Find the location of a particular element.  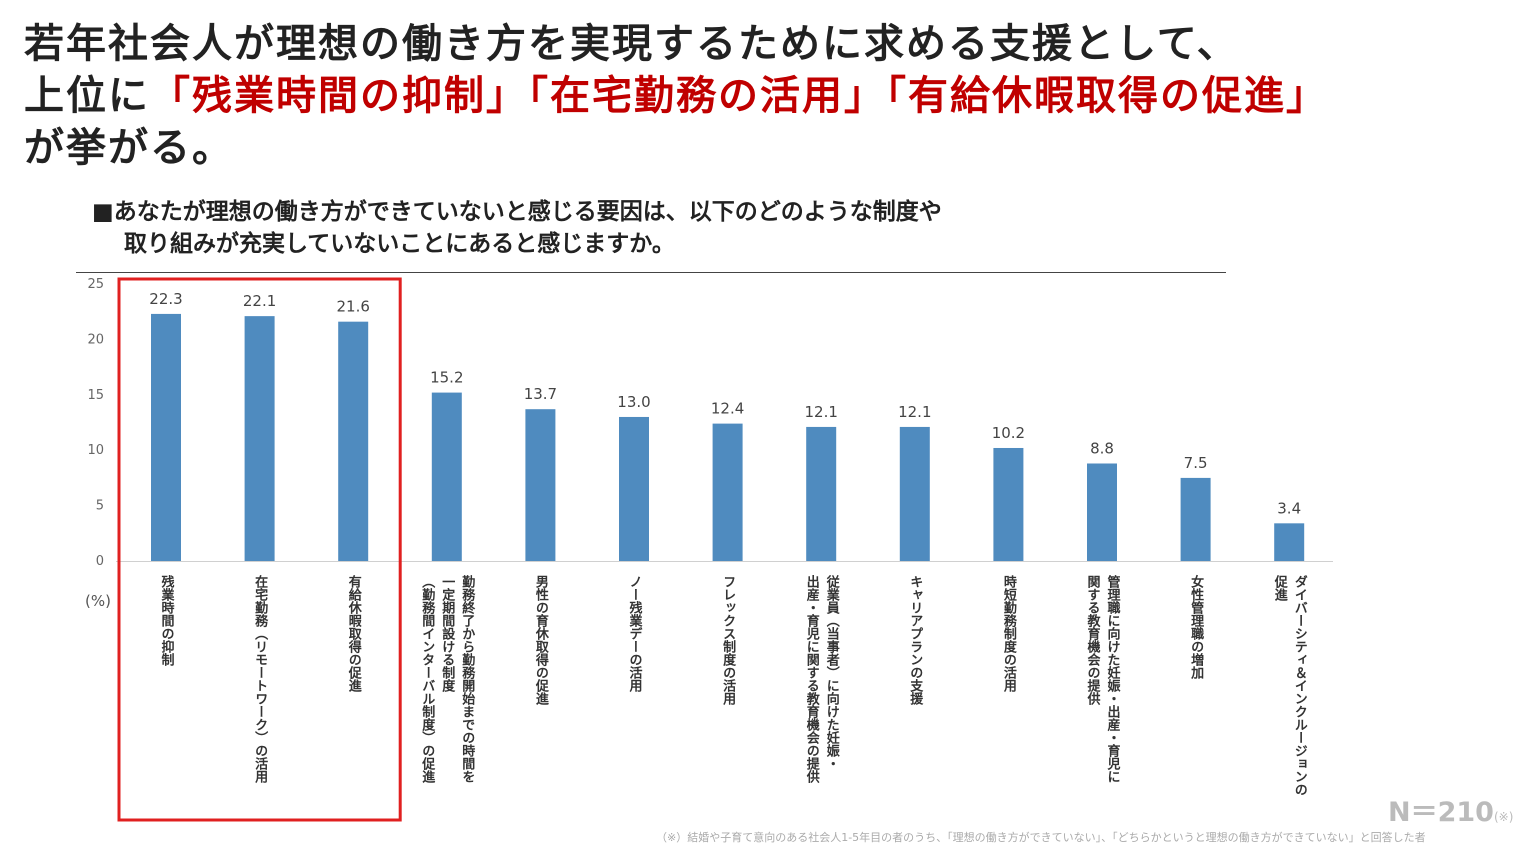

category-label: 一定期間設ける制度 is located at coordinates (447, 634).